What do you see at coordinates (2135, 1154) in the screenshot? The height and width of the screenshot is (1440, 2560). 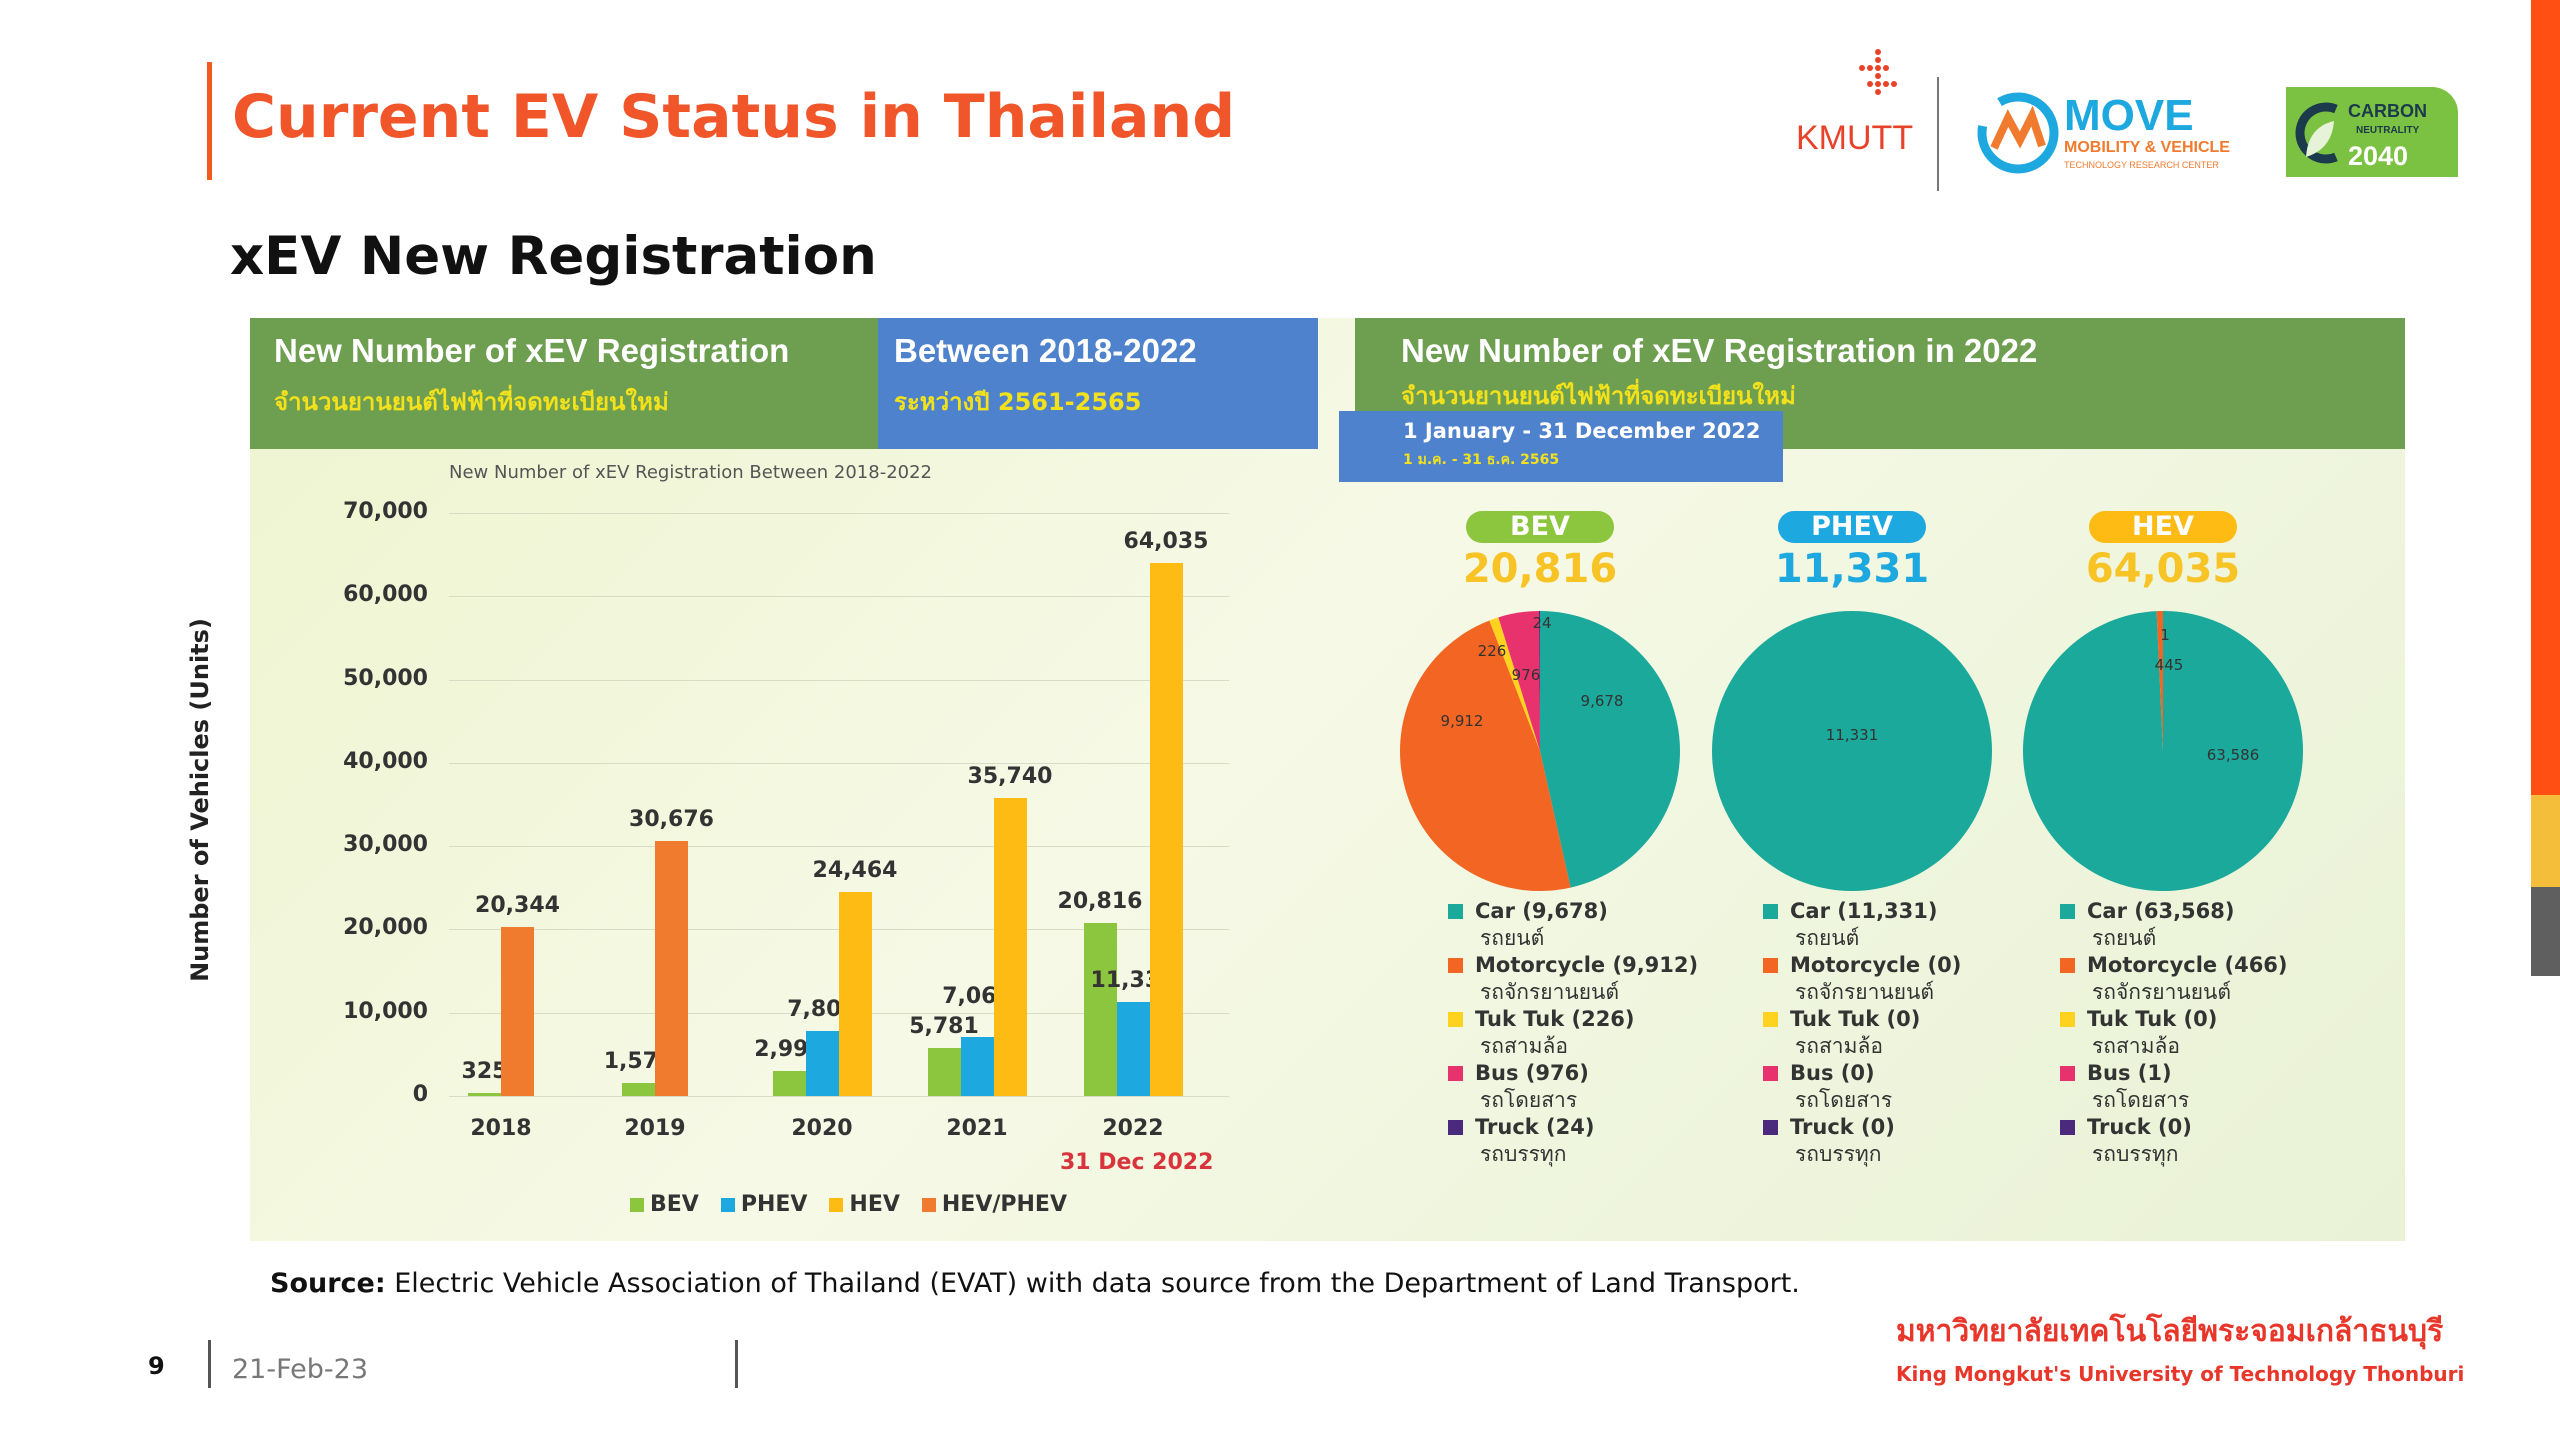 I see `legend-text-th: รถบรรทุก` at bounding box center [2135, 1154].